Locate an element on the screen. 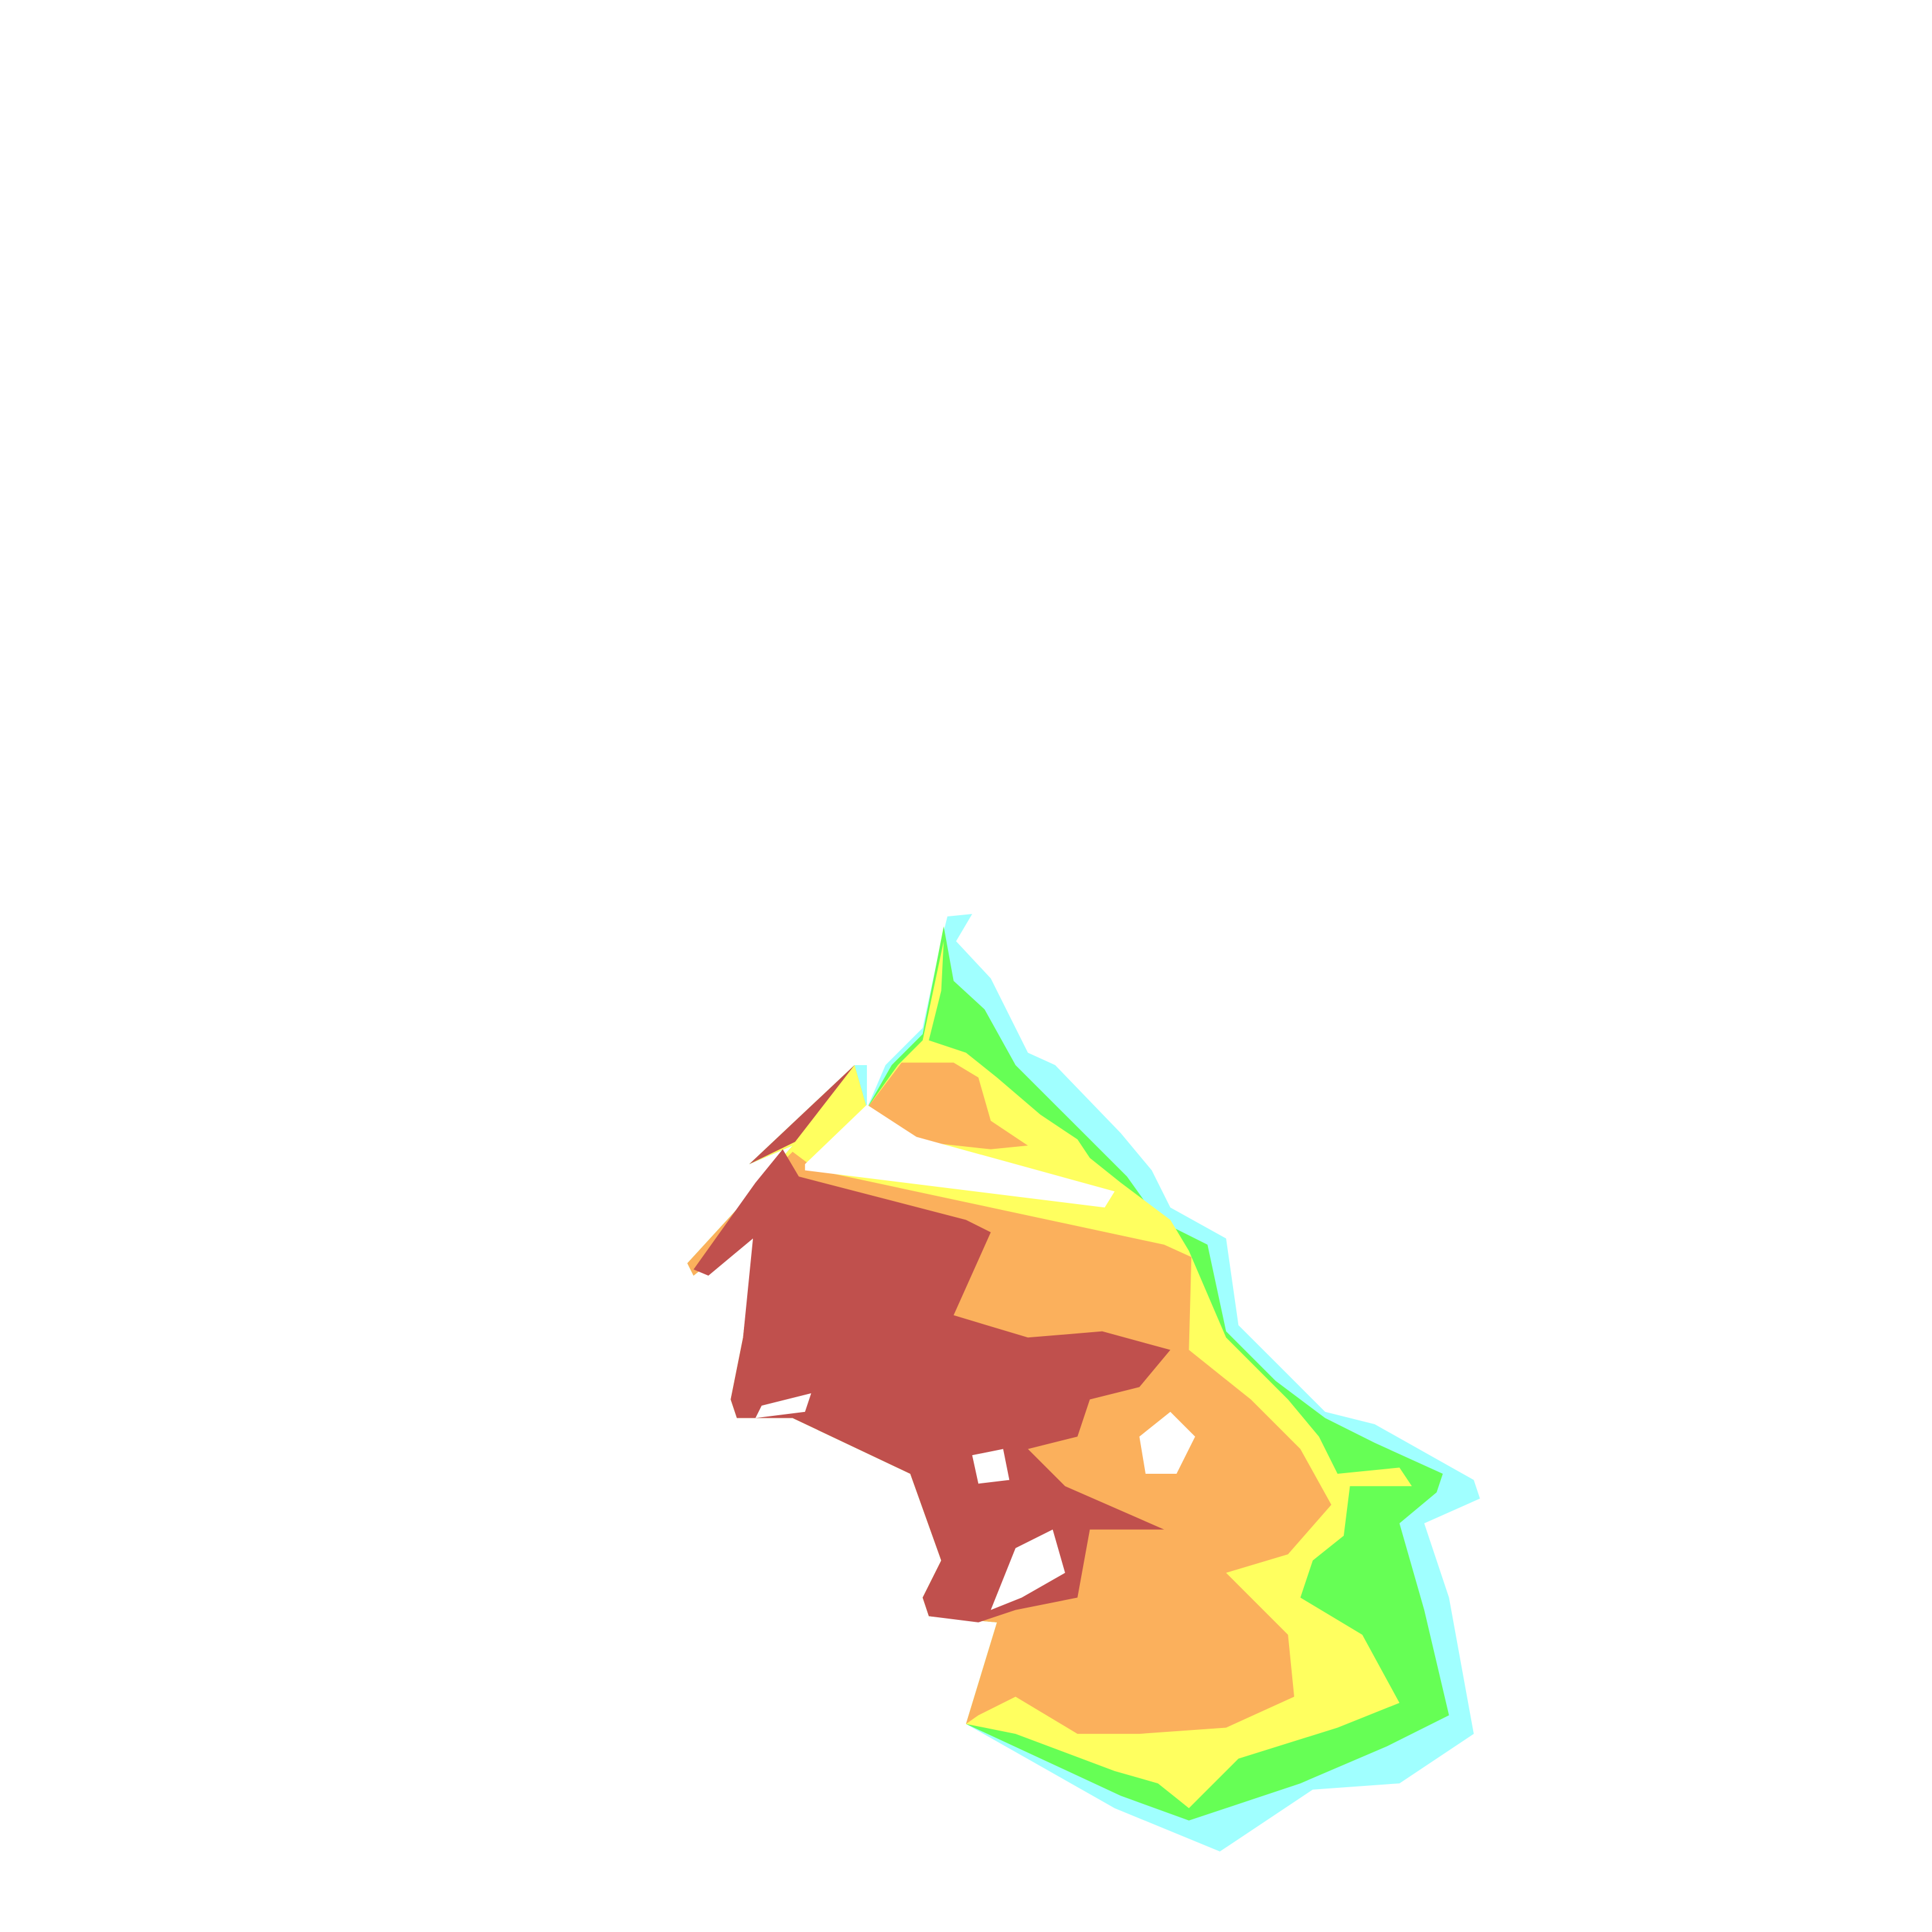 The height and width of the screenshot is (1932, 1932). channel-gap is located at coordinates (959, 1156).